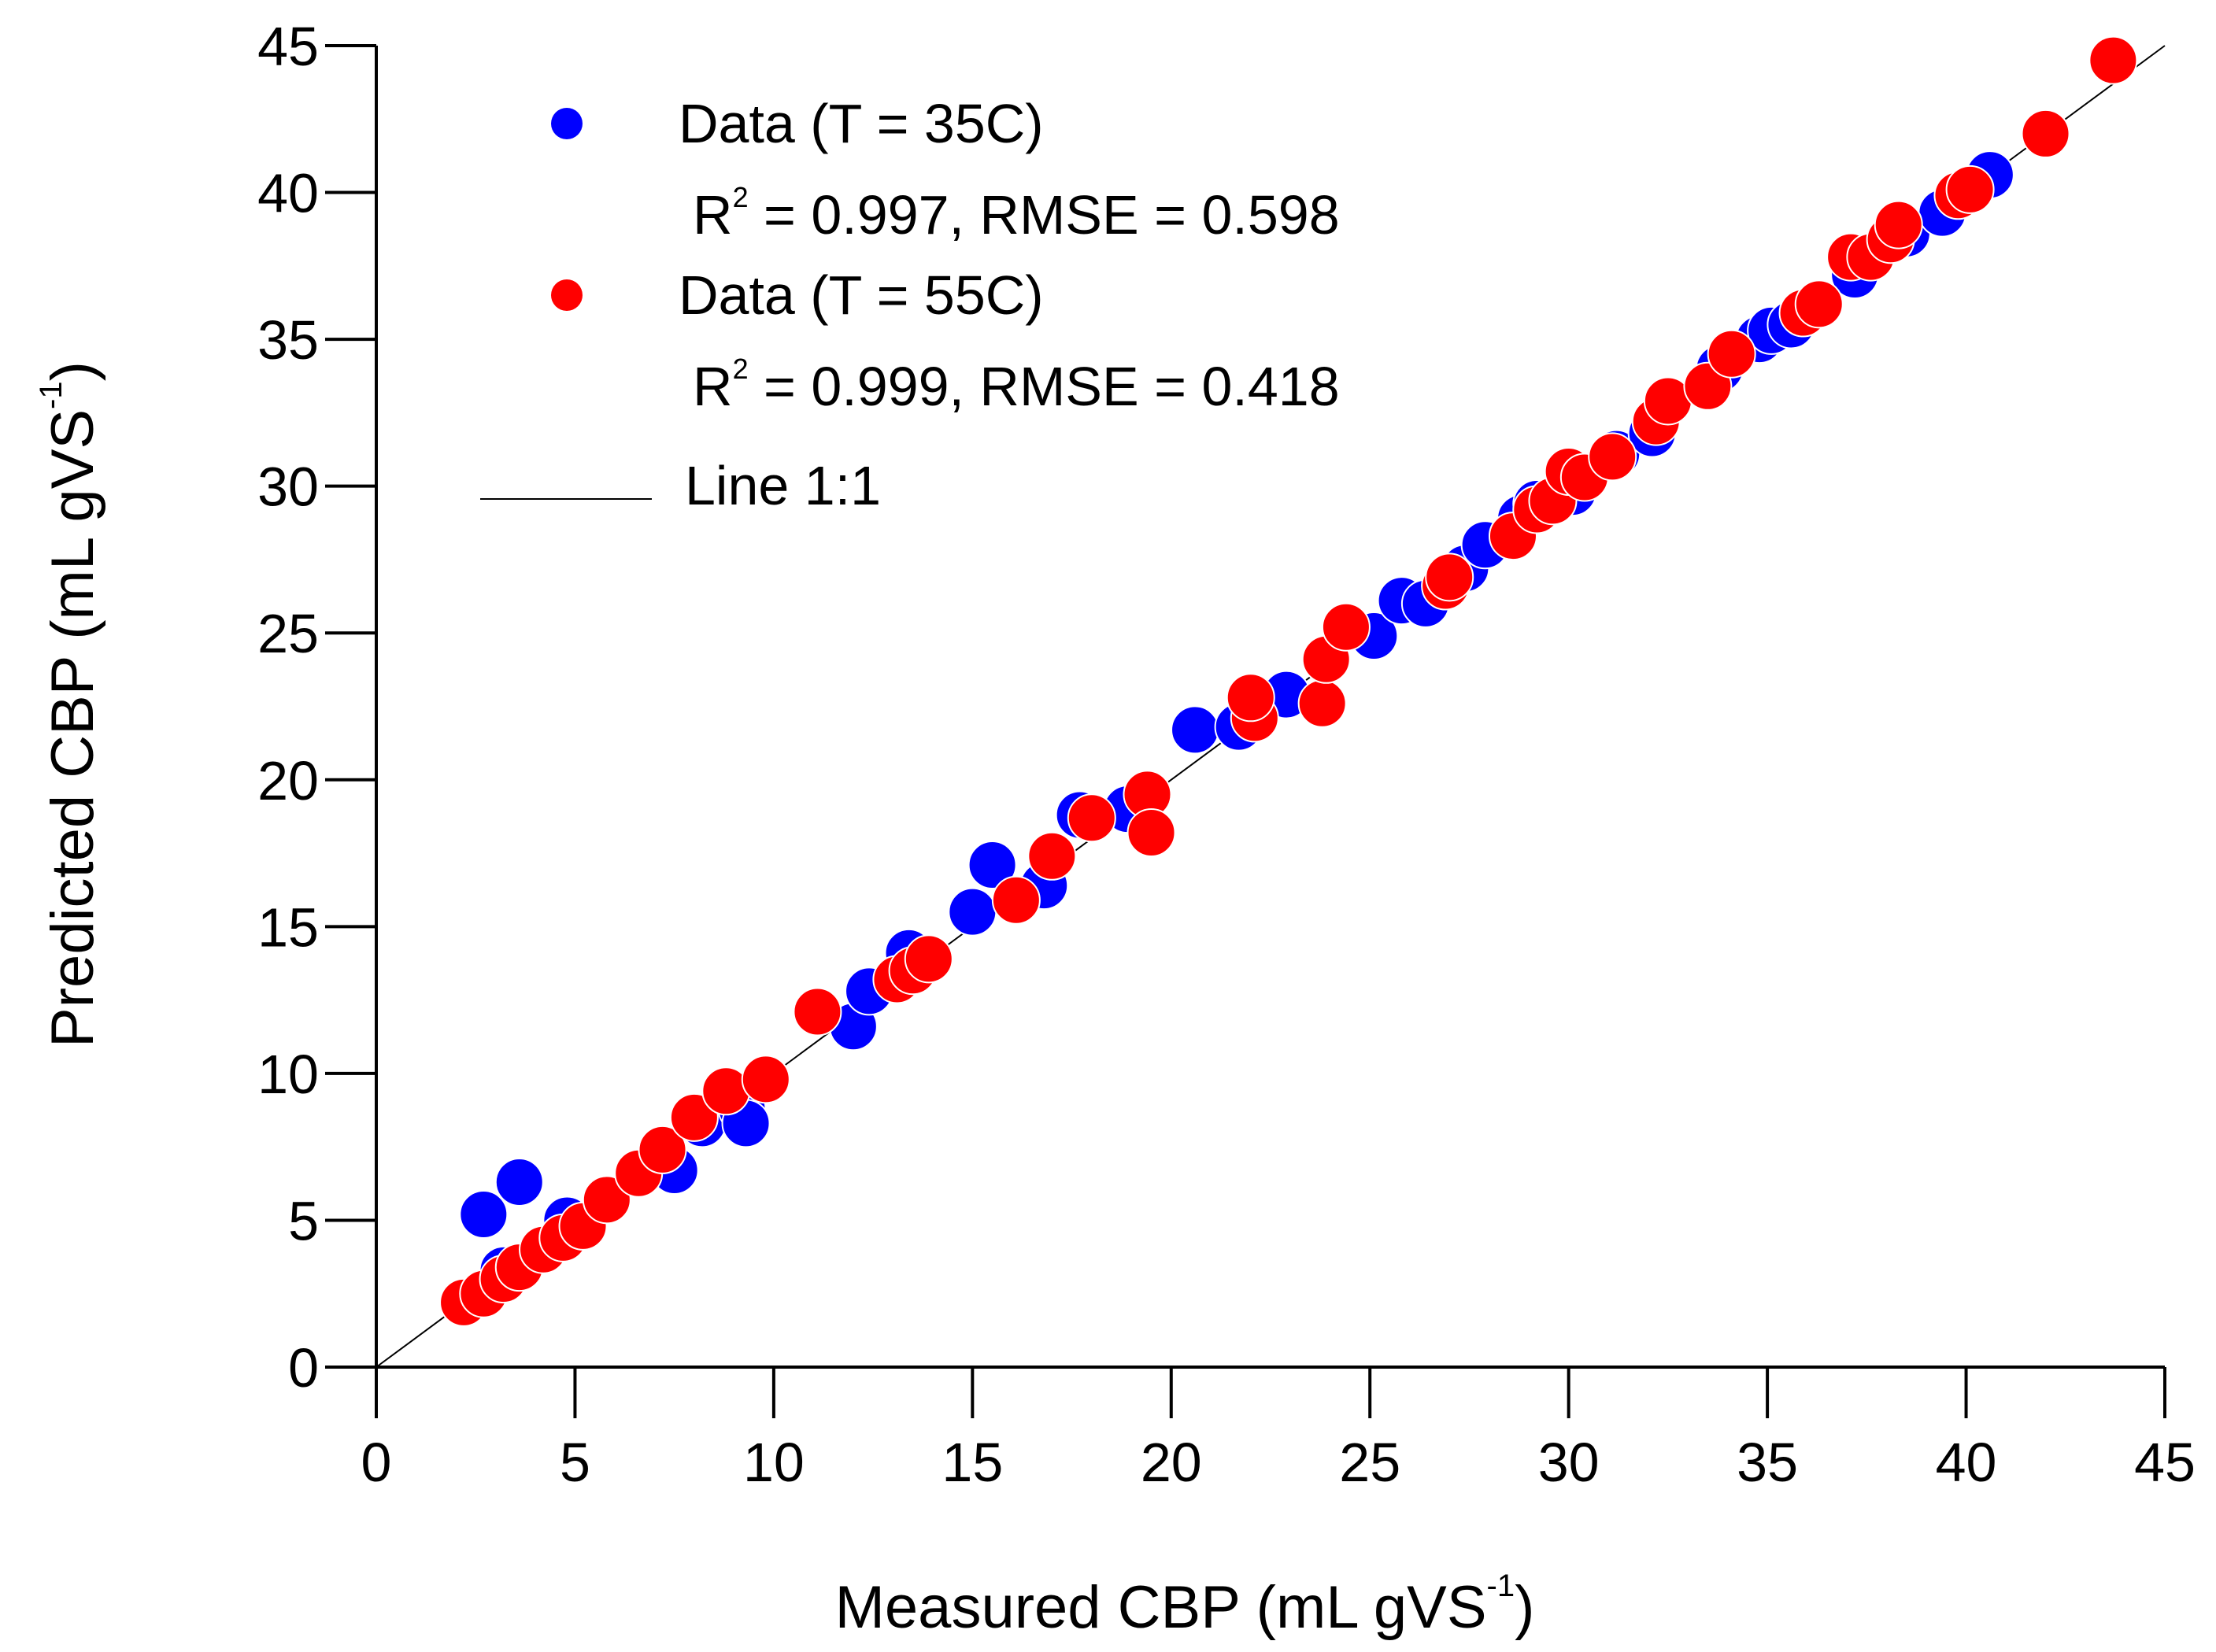 The height and width of the screenshot is (1652, 2216). What do you see at coordinates (567, 295) in the screenshot?
I see `legend-marker-55c` at bounding box center [567, 295].